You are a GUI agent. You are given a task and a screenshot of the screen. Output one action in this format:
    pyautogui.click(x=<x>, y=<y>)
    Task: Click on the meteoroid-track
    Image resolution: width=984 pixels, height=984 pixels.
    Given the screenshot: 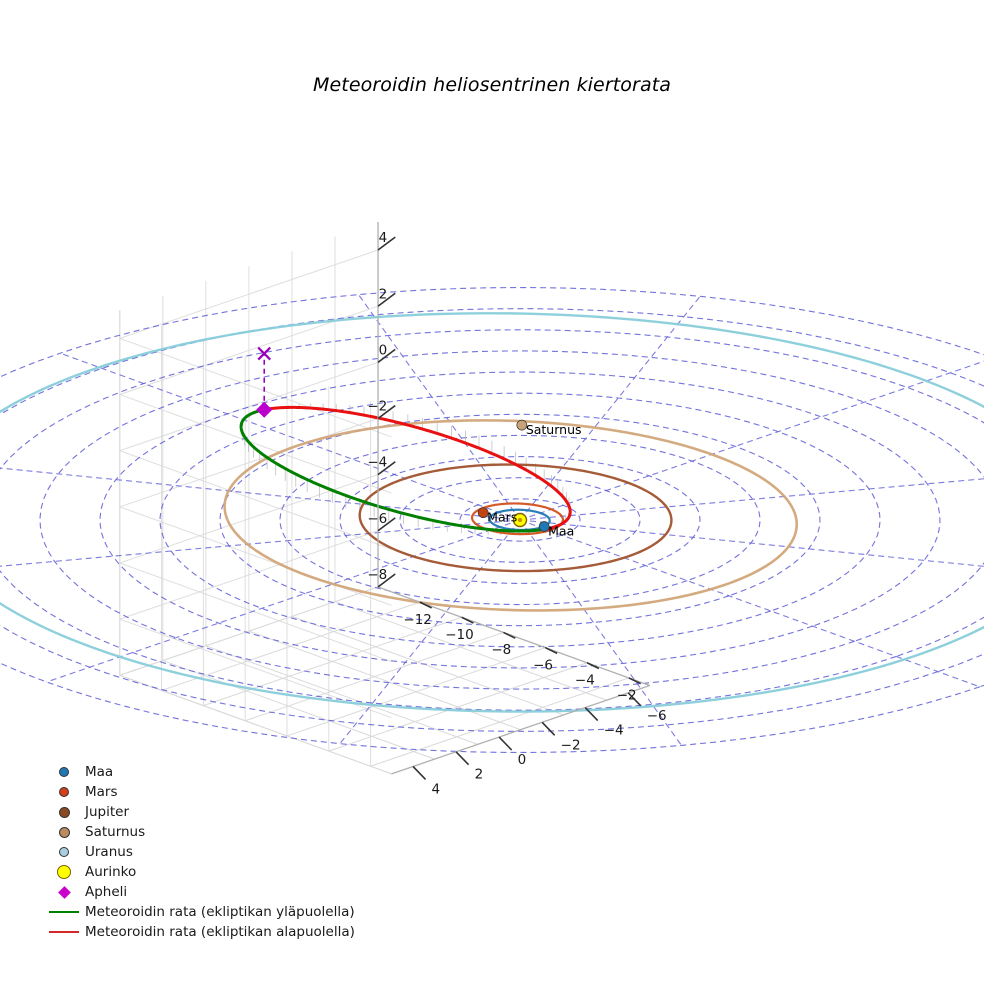 What is the action you would take?
    pyautogui.click(x=405, y=469)
    